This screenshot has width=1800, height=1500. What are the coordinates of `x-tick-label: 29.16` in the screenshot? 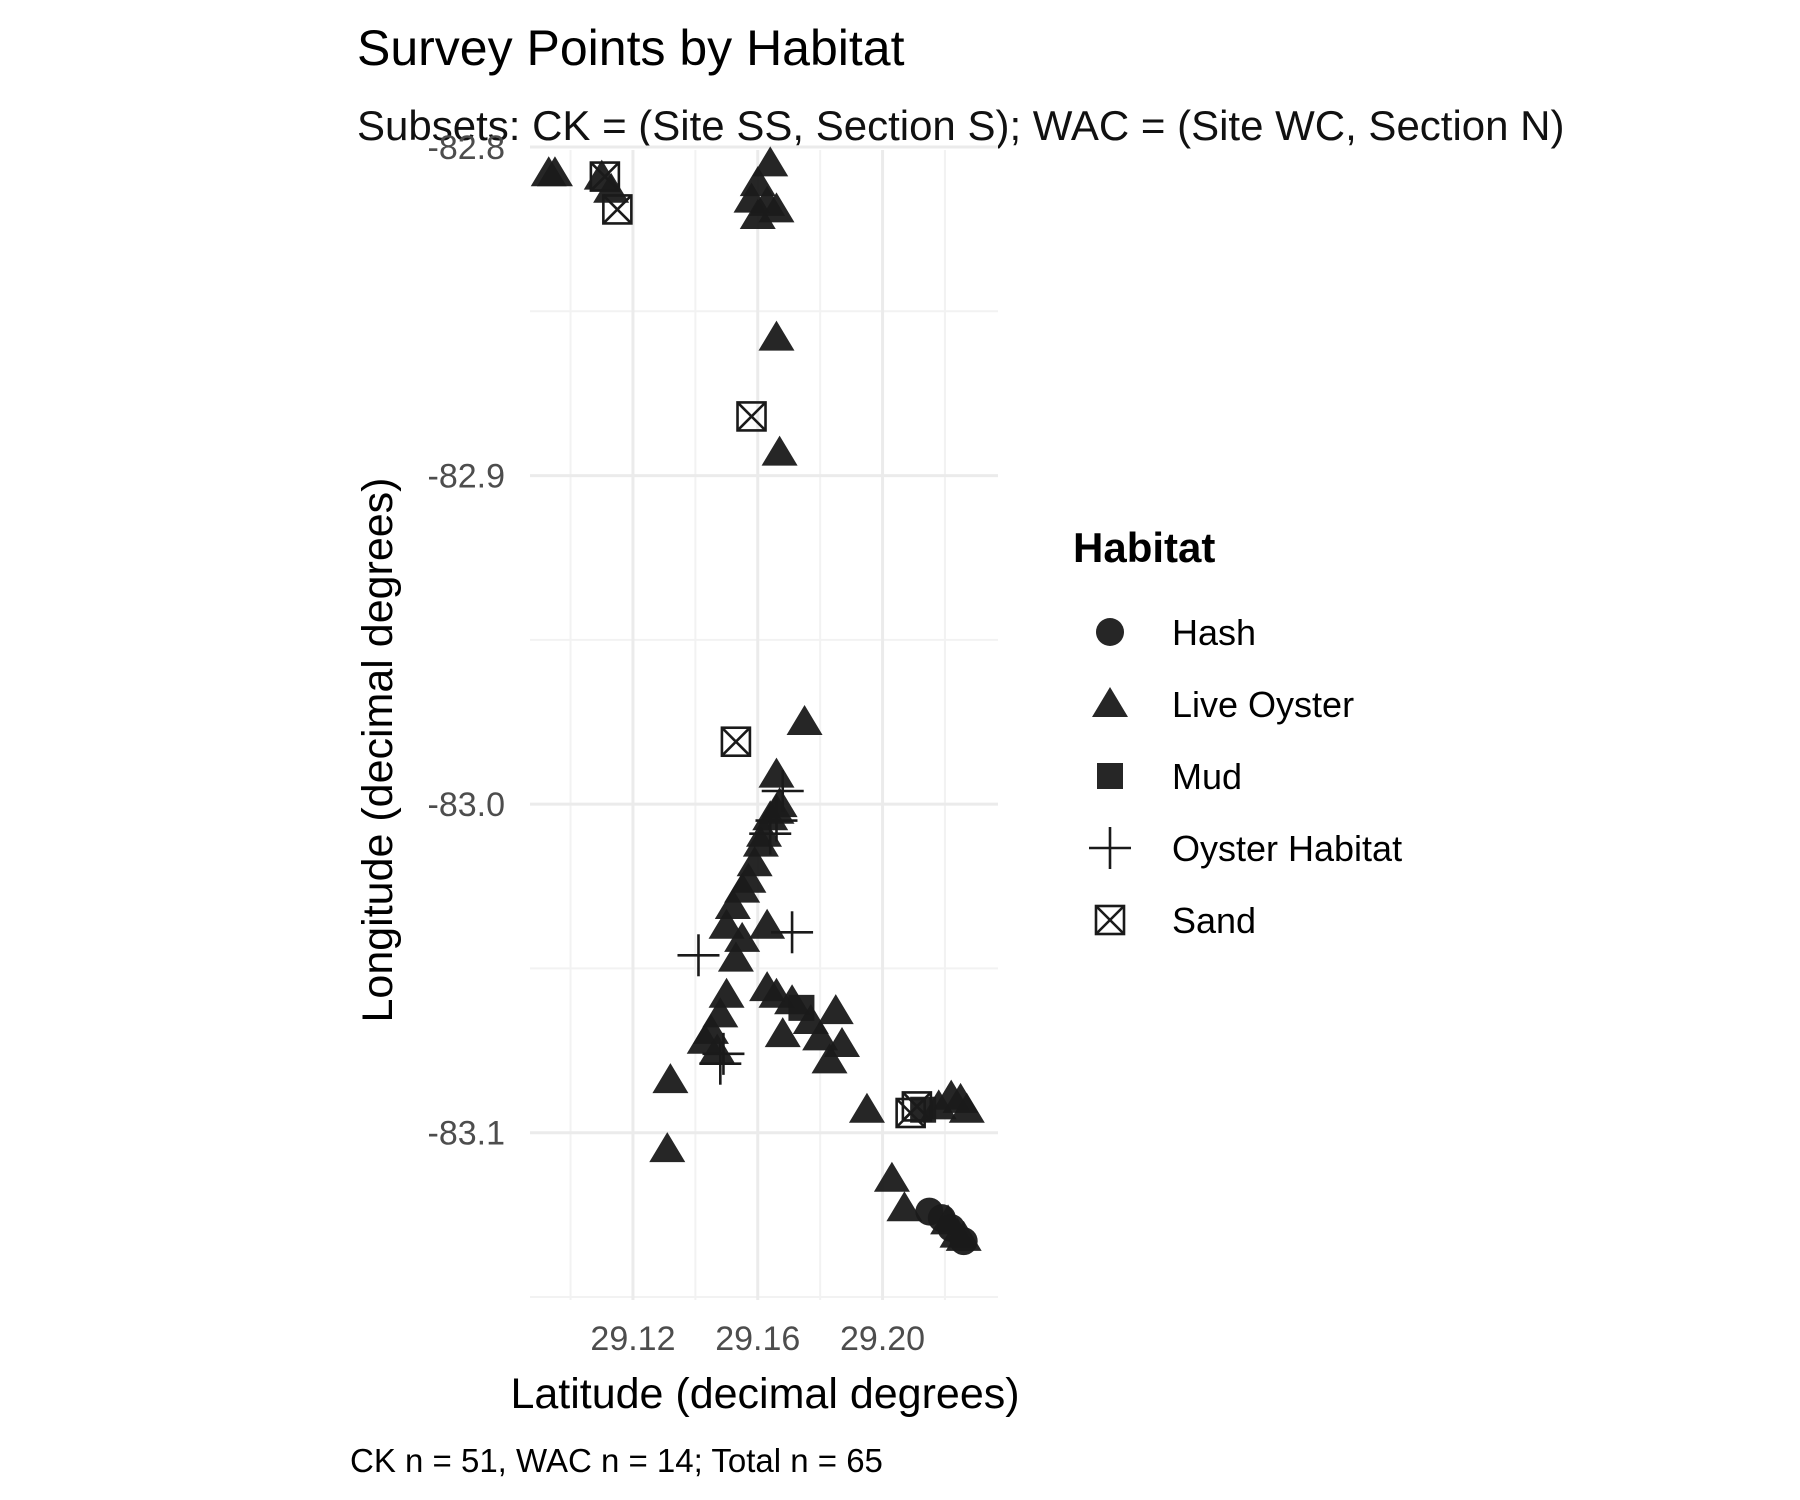 It's located at (757, 1339).